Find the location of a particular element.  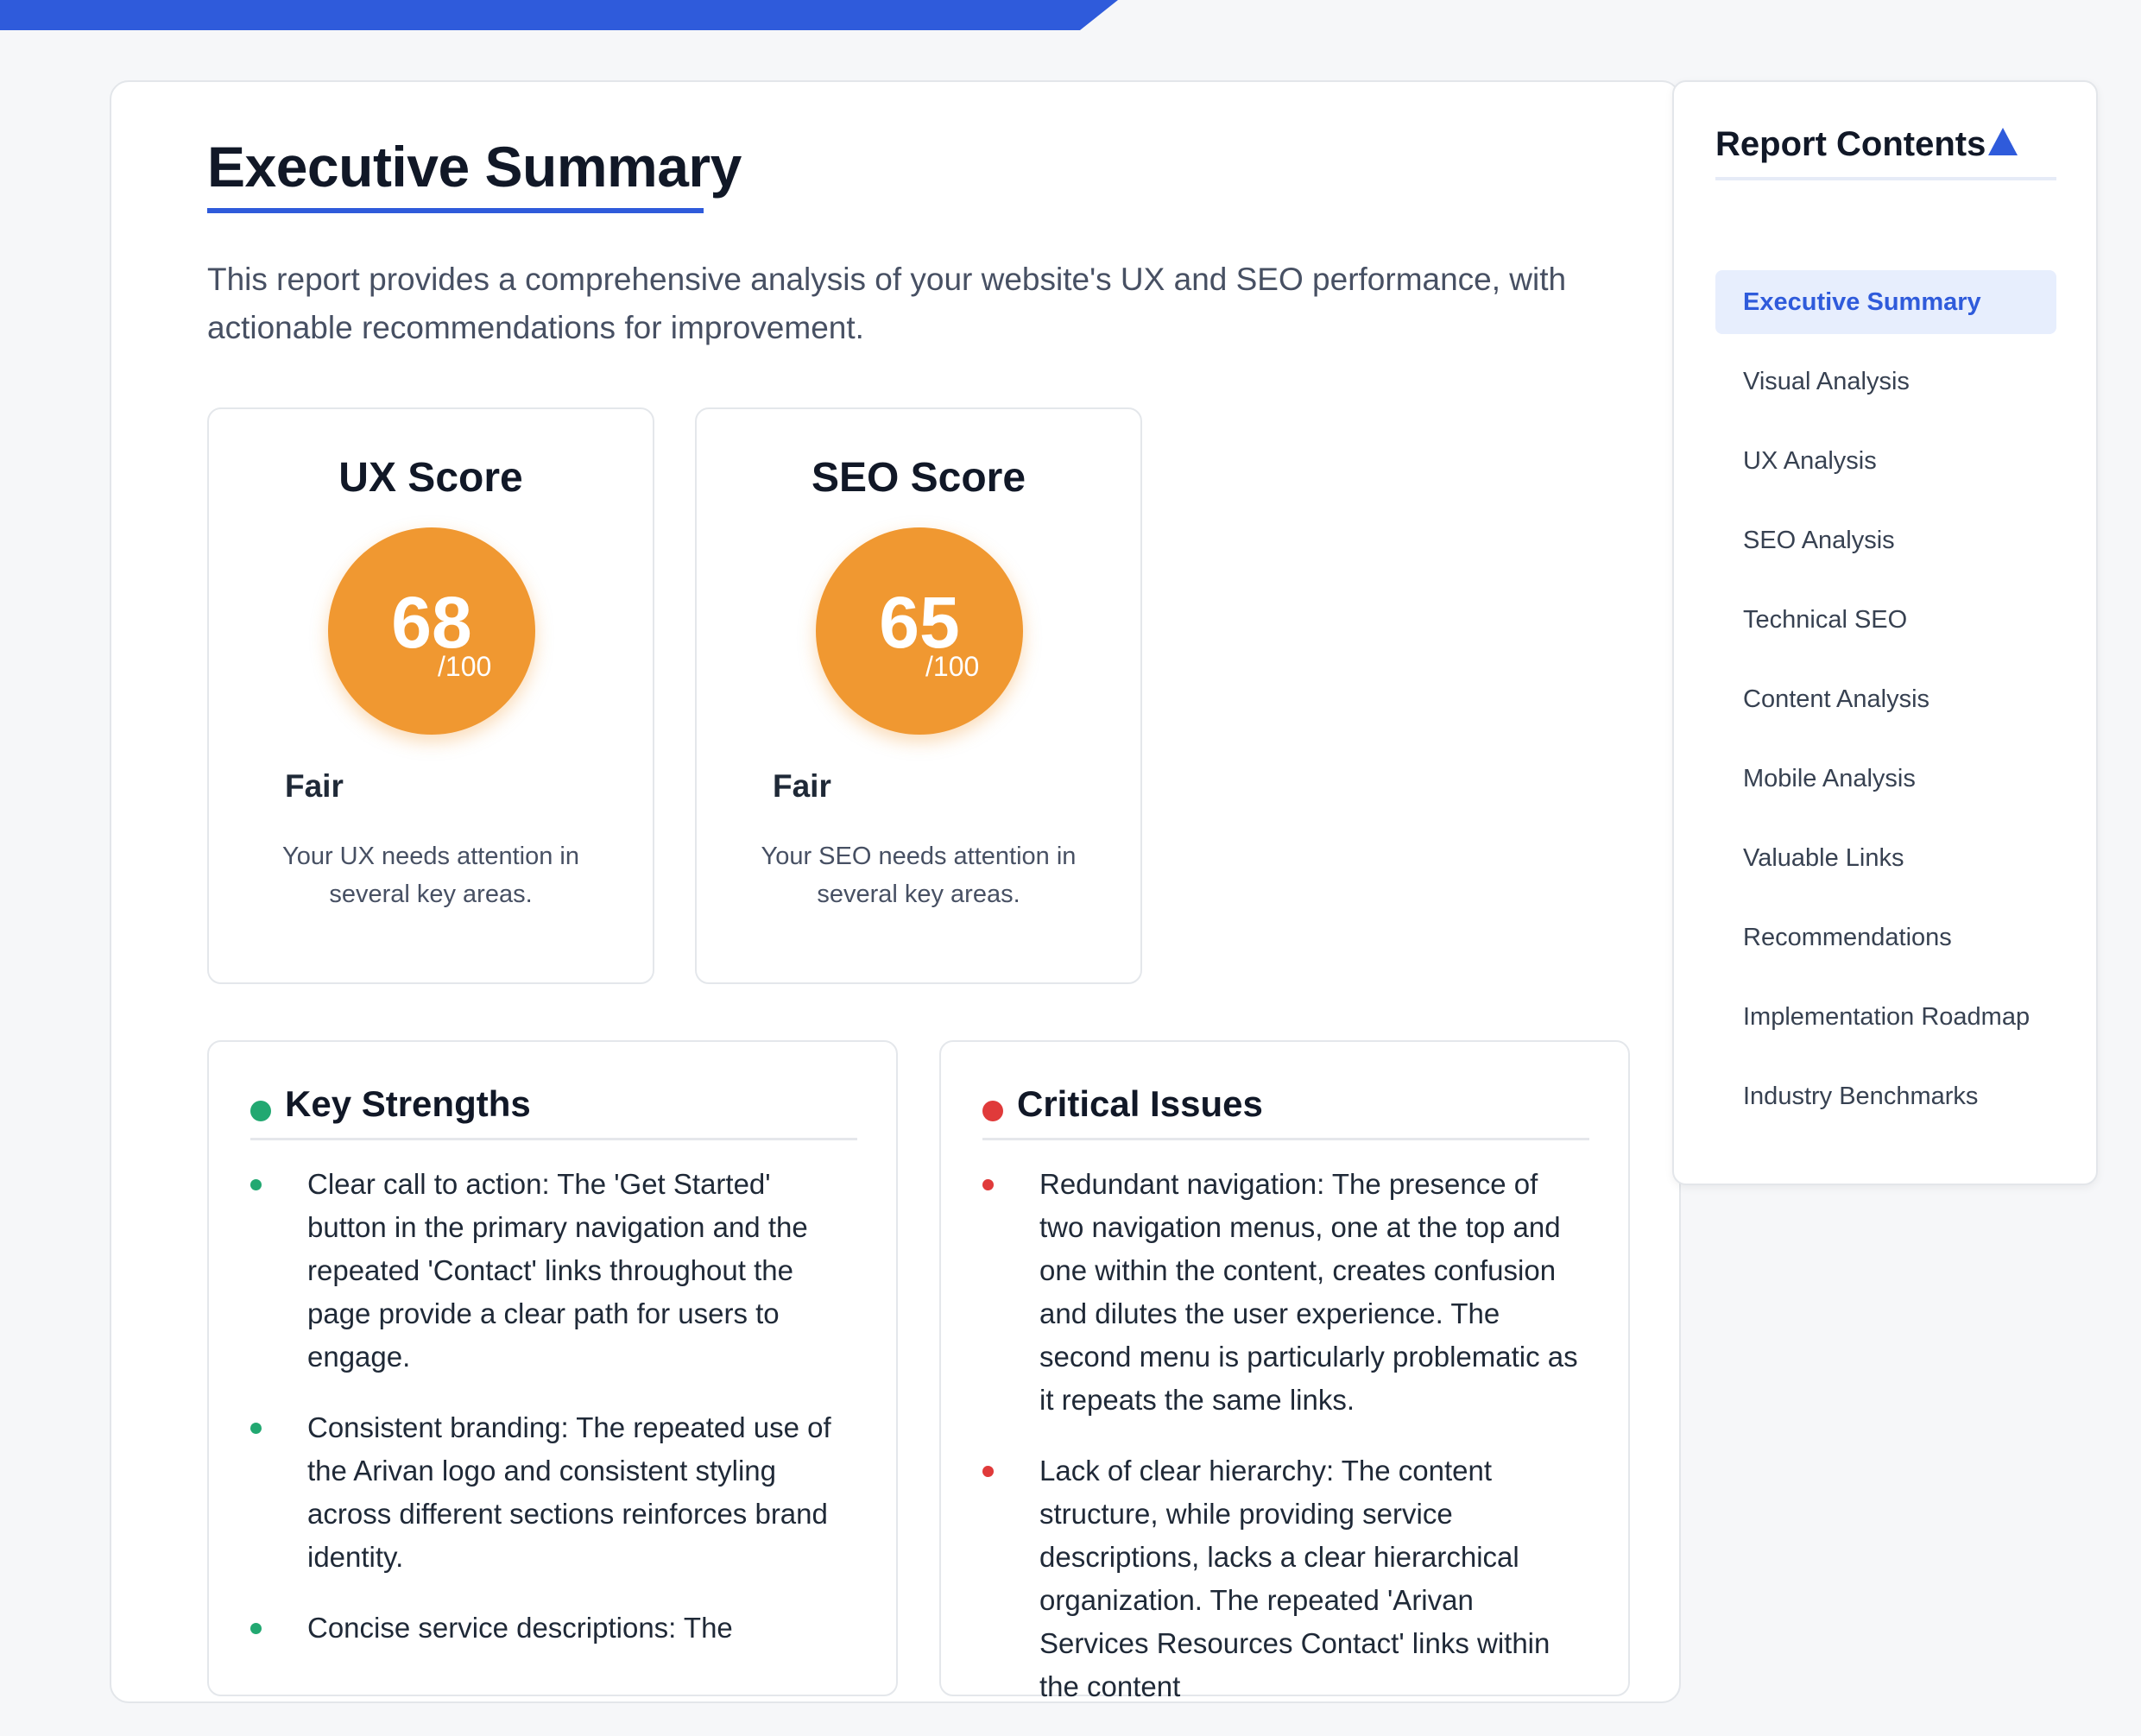

triangle-icon is located at coordinates (2003, 141).